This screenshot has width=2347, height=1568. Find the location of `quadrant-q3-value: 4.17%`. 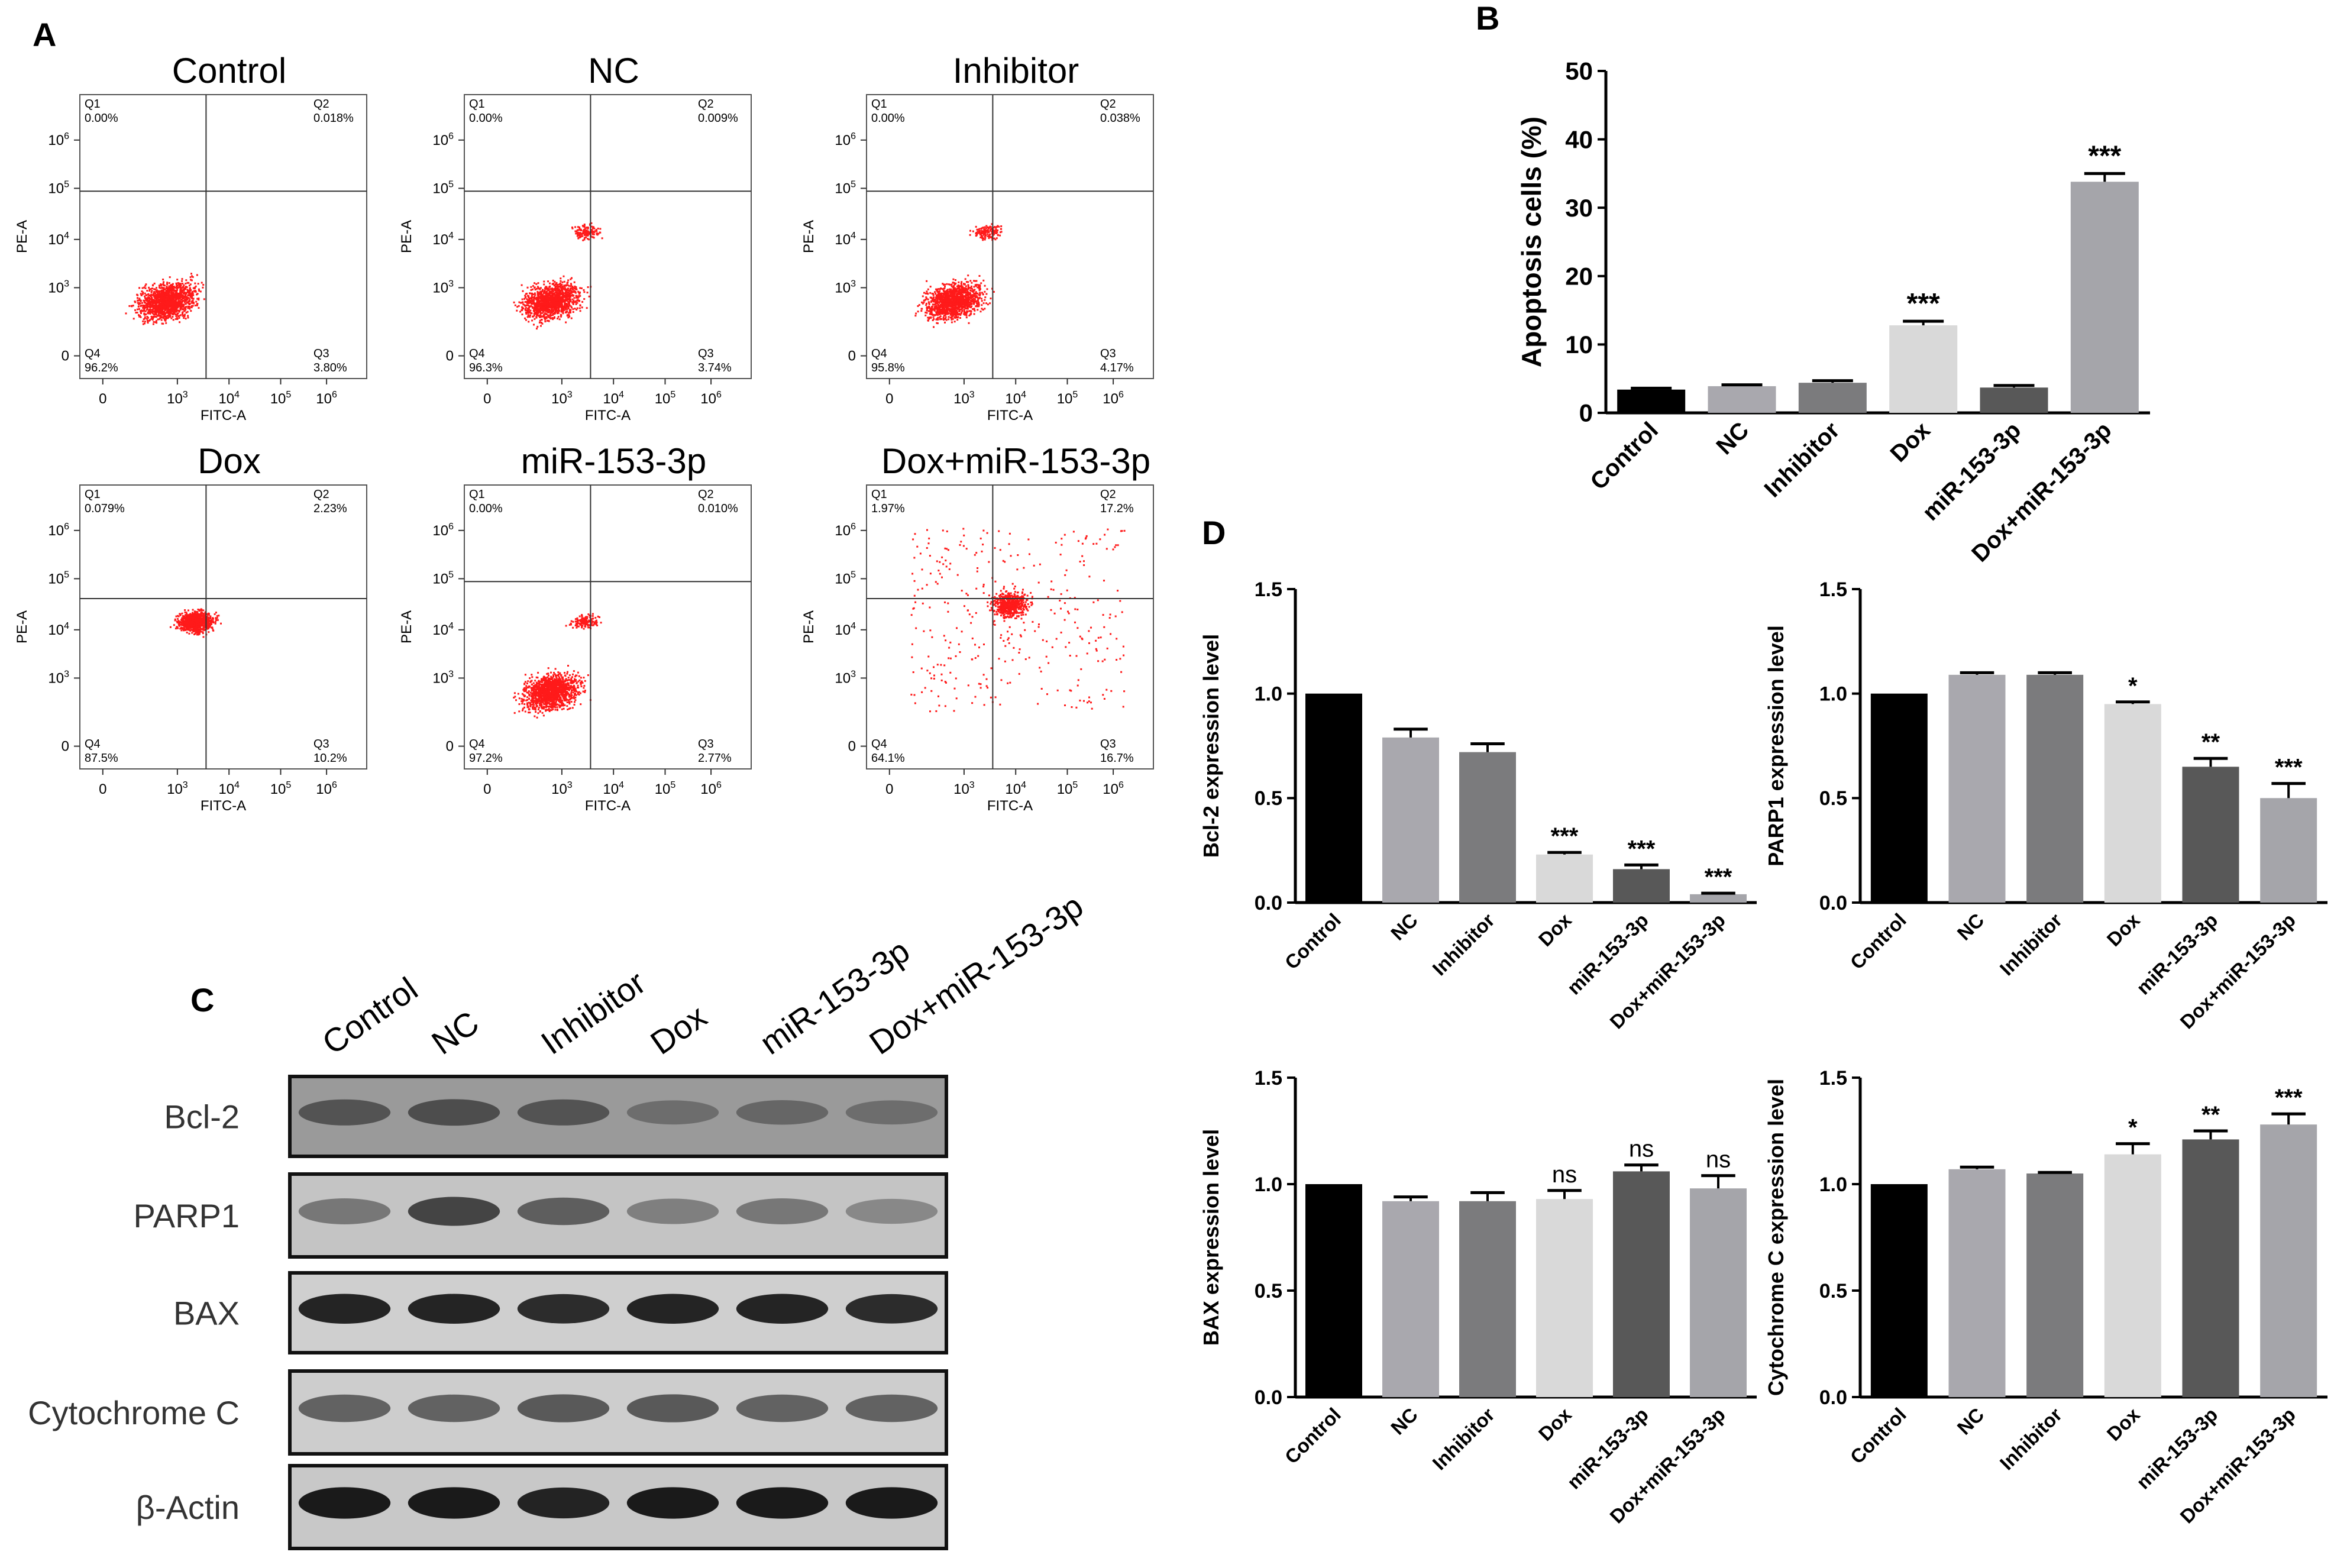

quadrant-q3-value: 4.17% is located at coordinates (1117, 367).